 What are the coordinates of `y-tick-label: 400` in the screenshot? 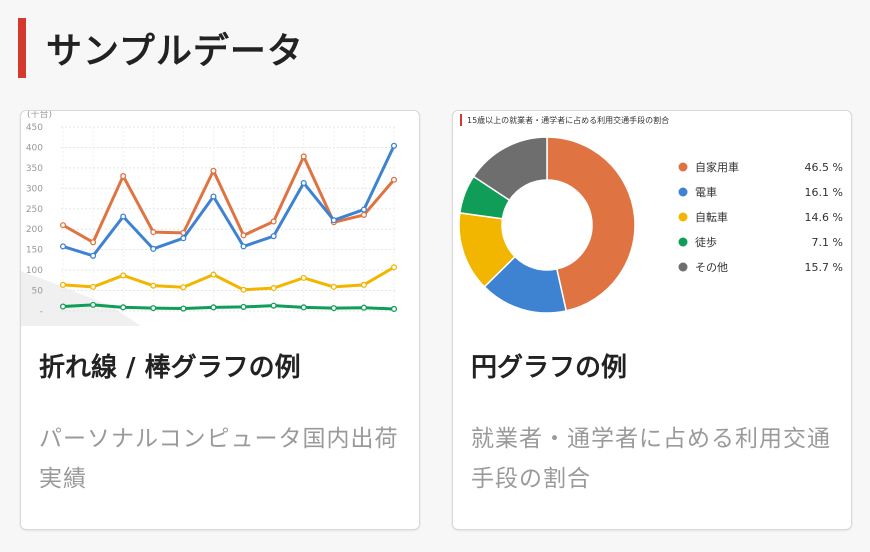 It's located at (34, 148).